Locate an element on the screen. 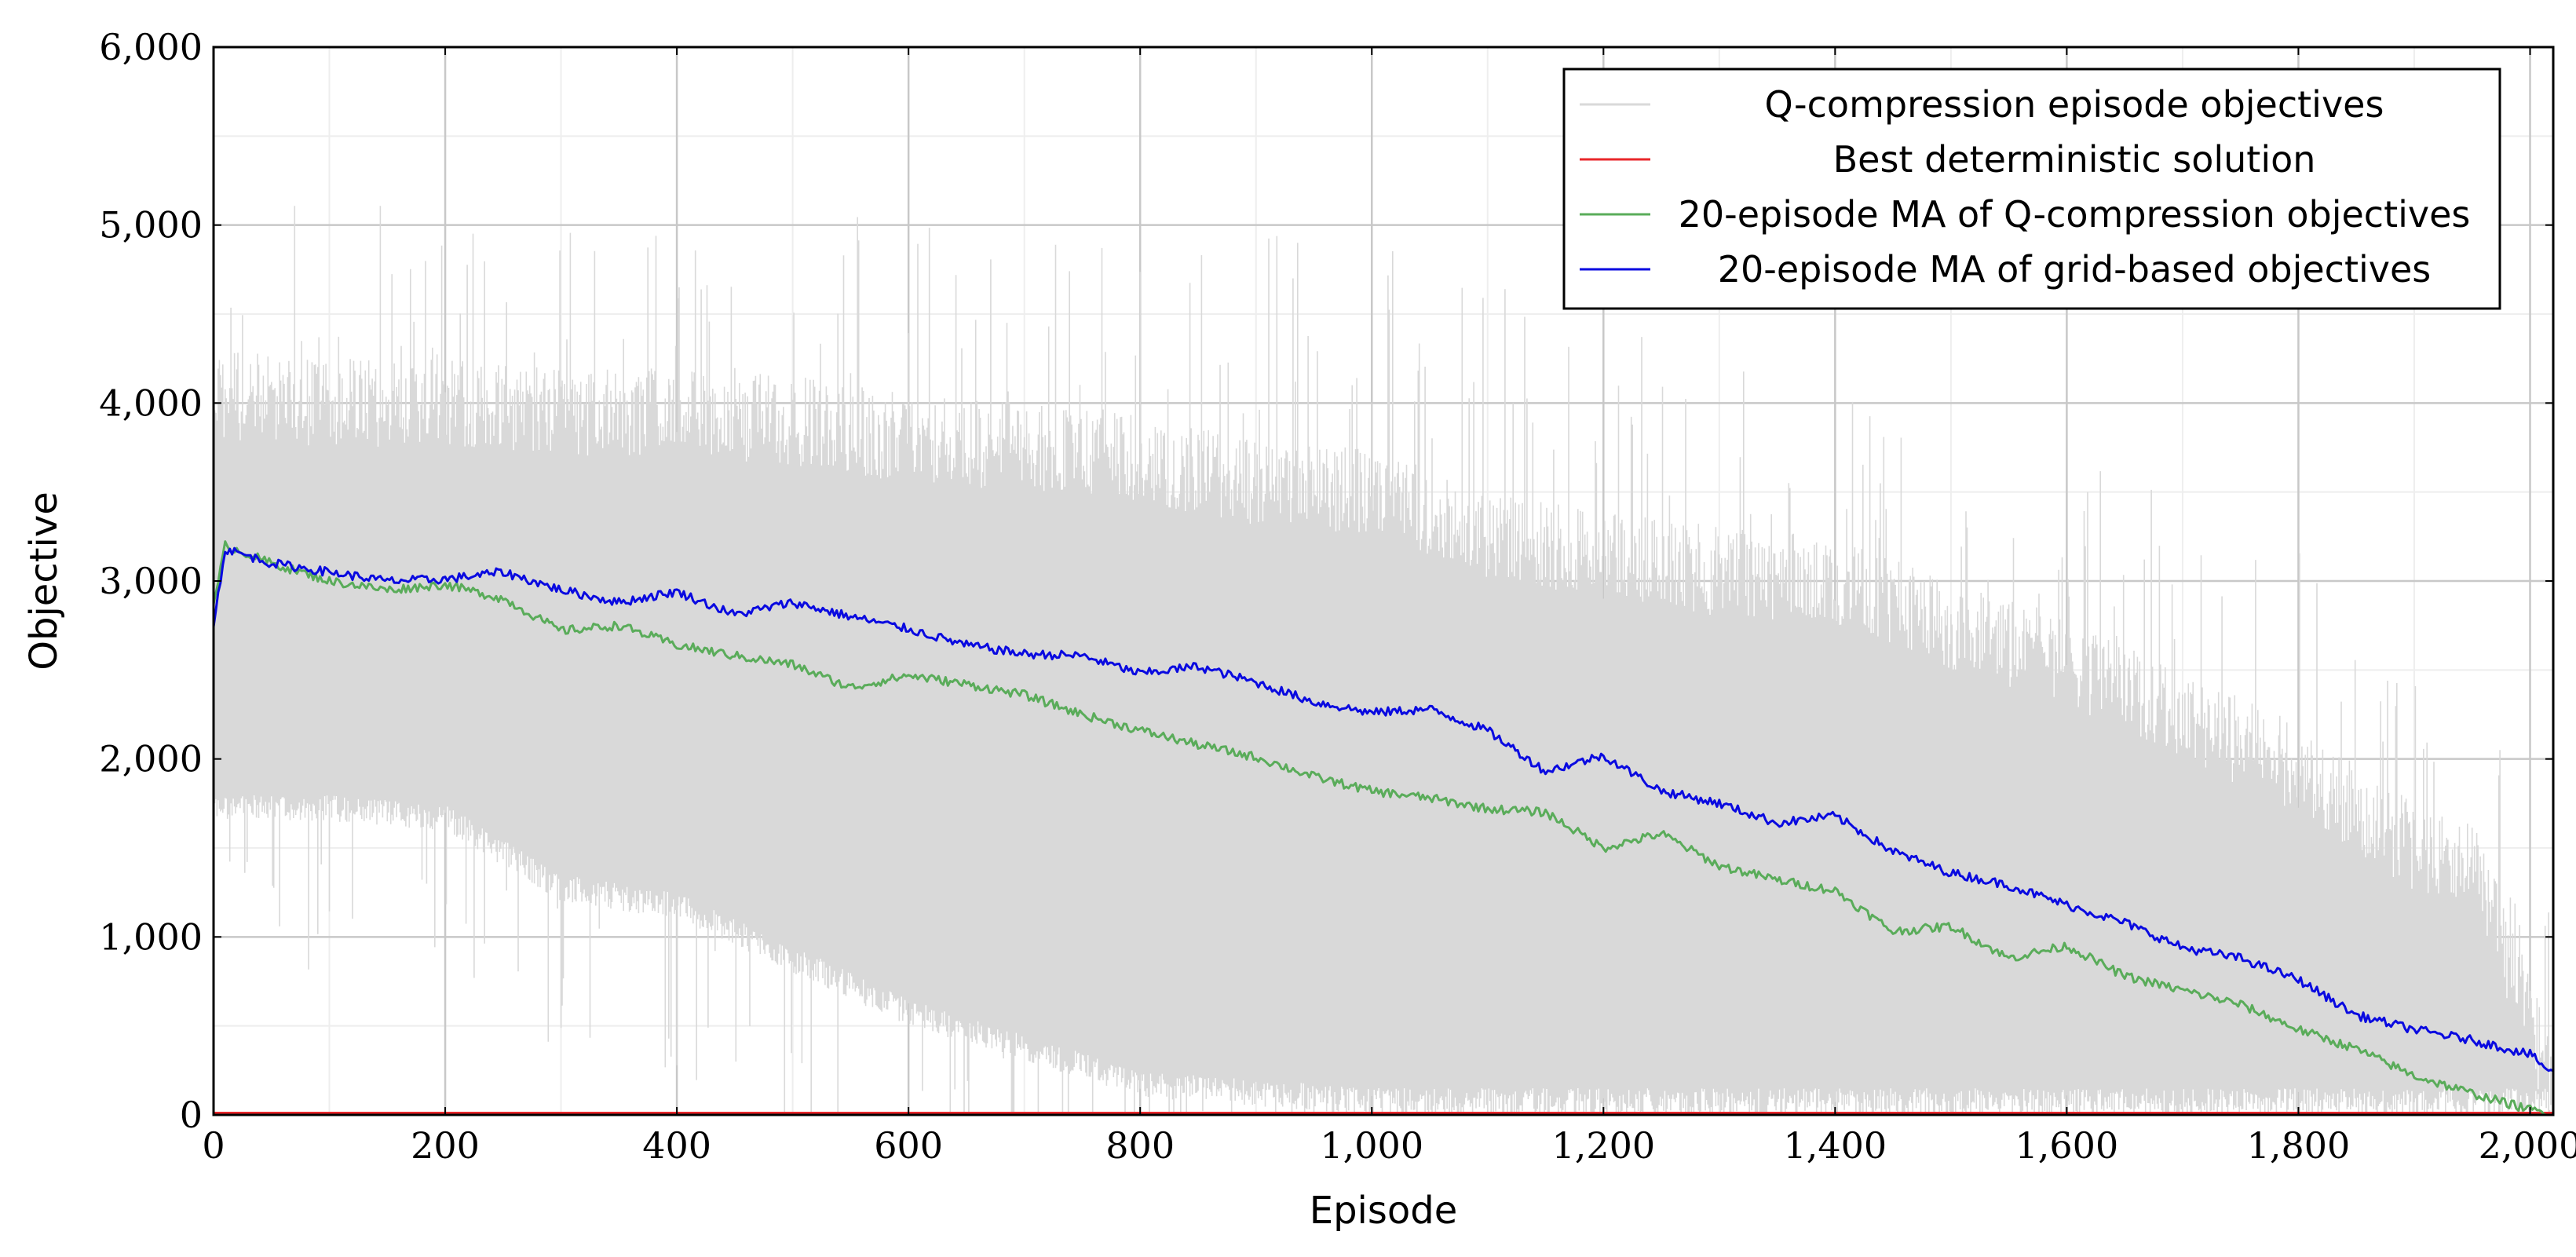 The image size is (2576, 1257). x-tick-label: 1,600 is located at coordinates (2067, 1145).